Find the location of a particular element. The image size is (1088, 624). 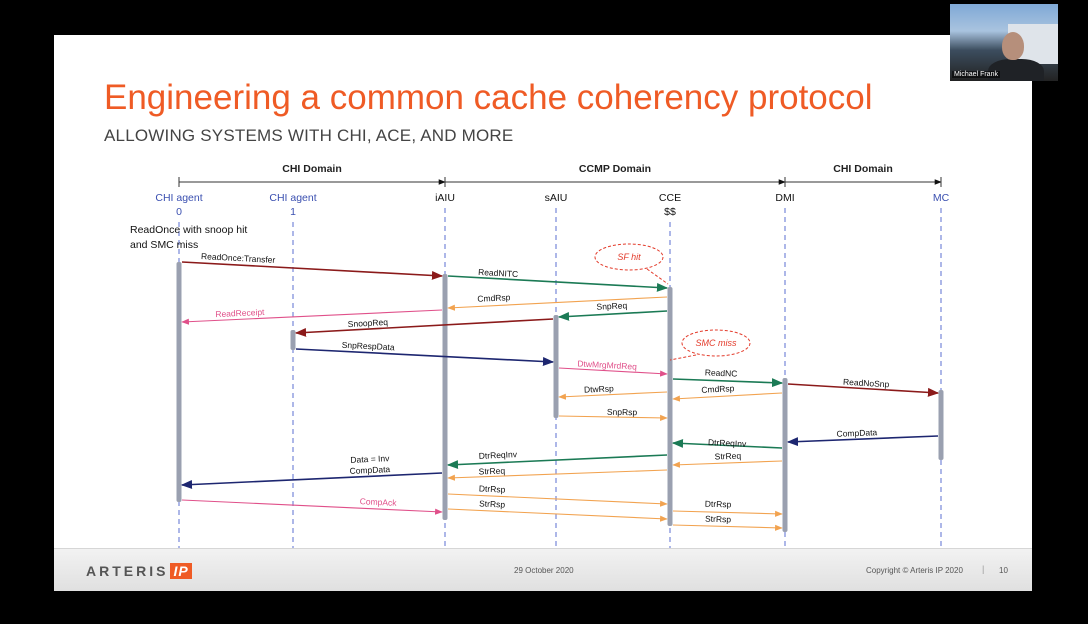

activation-saiu is located at coordinates (556, 366).